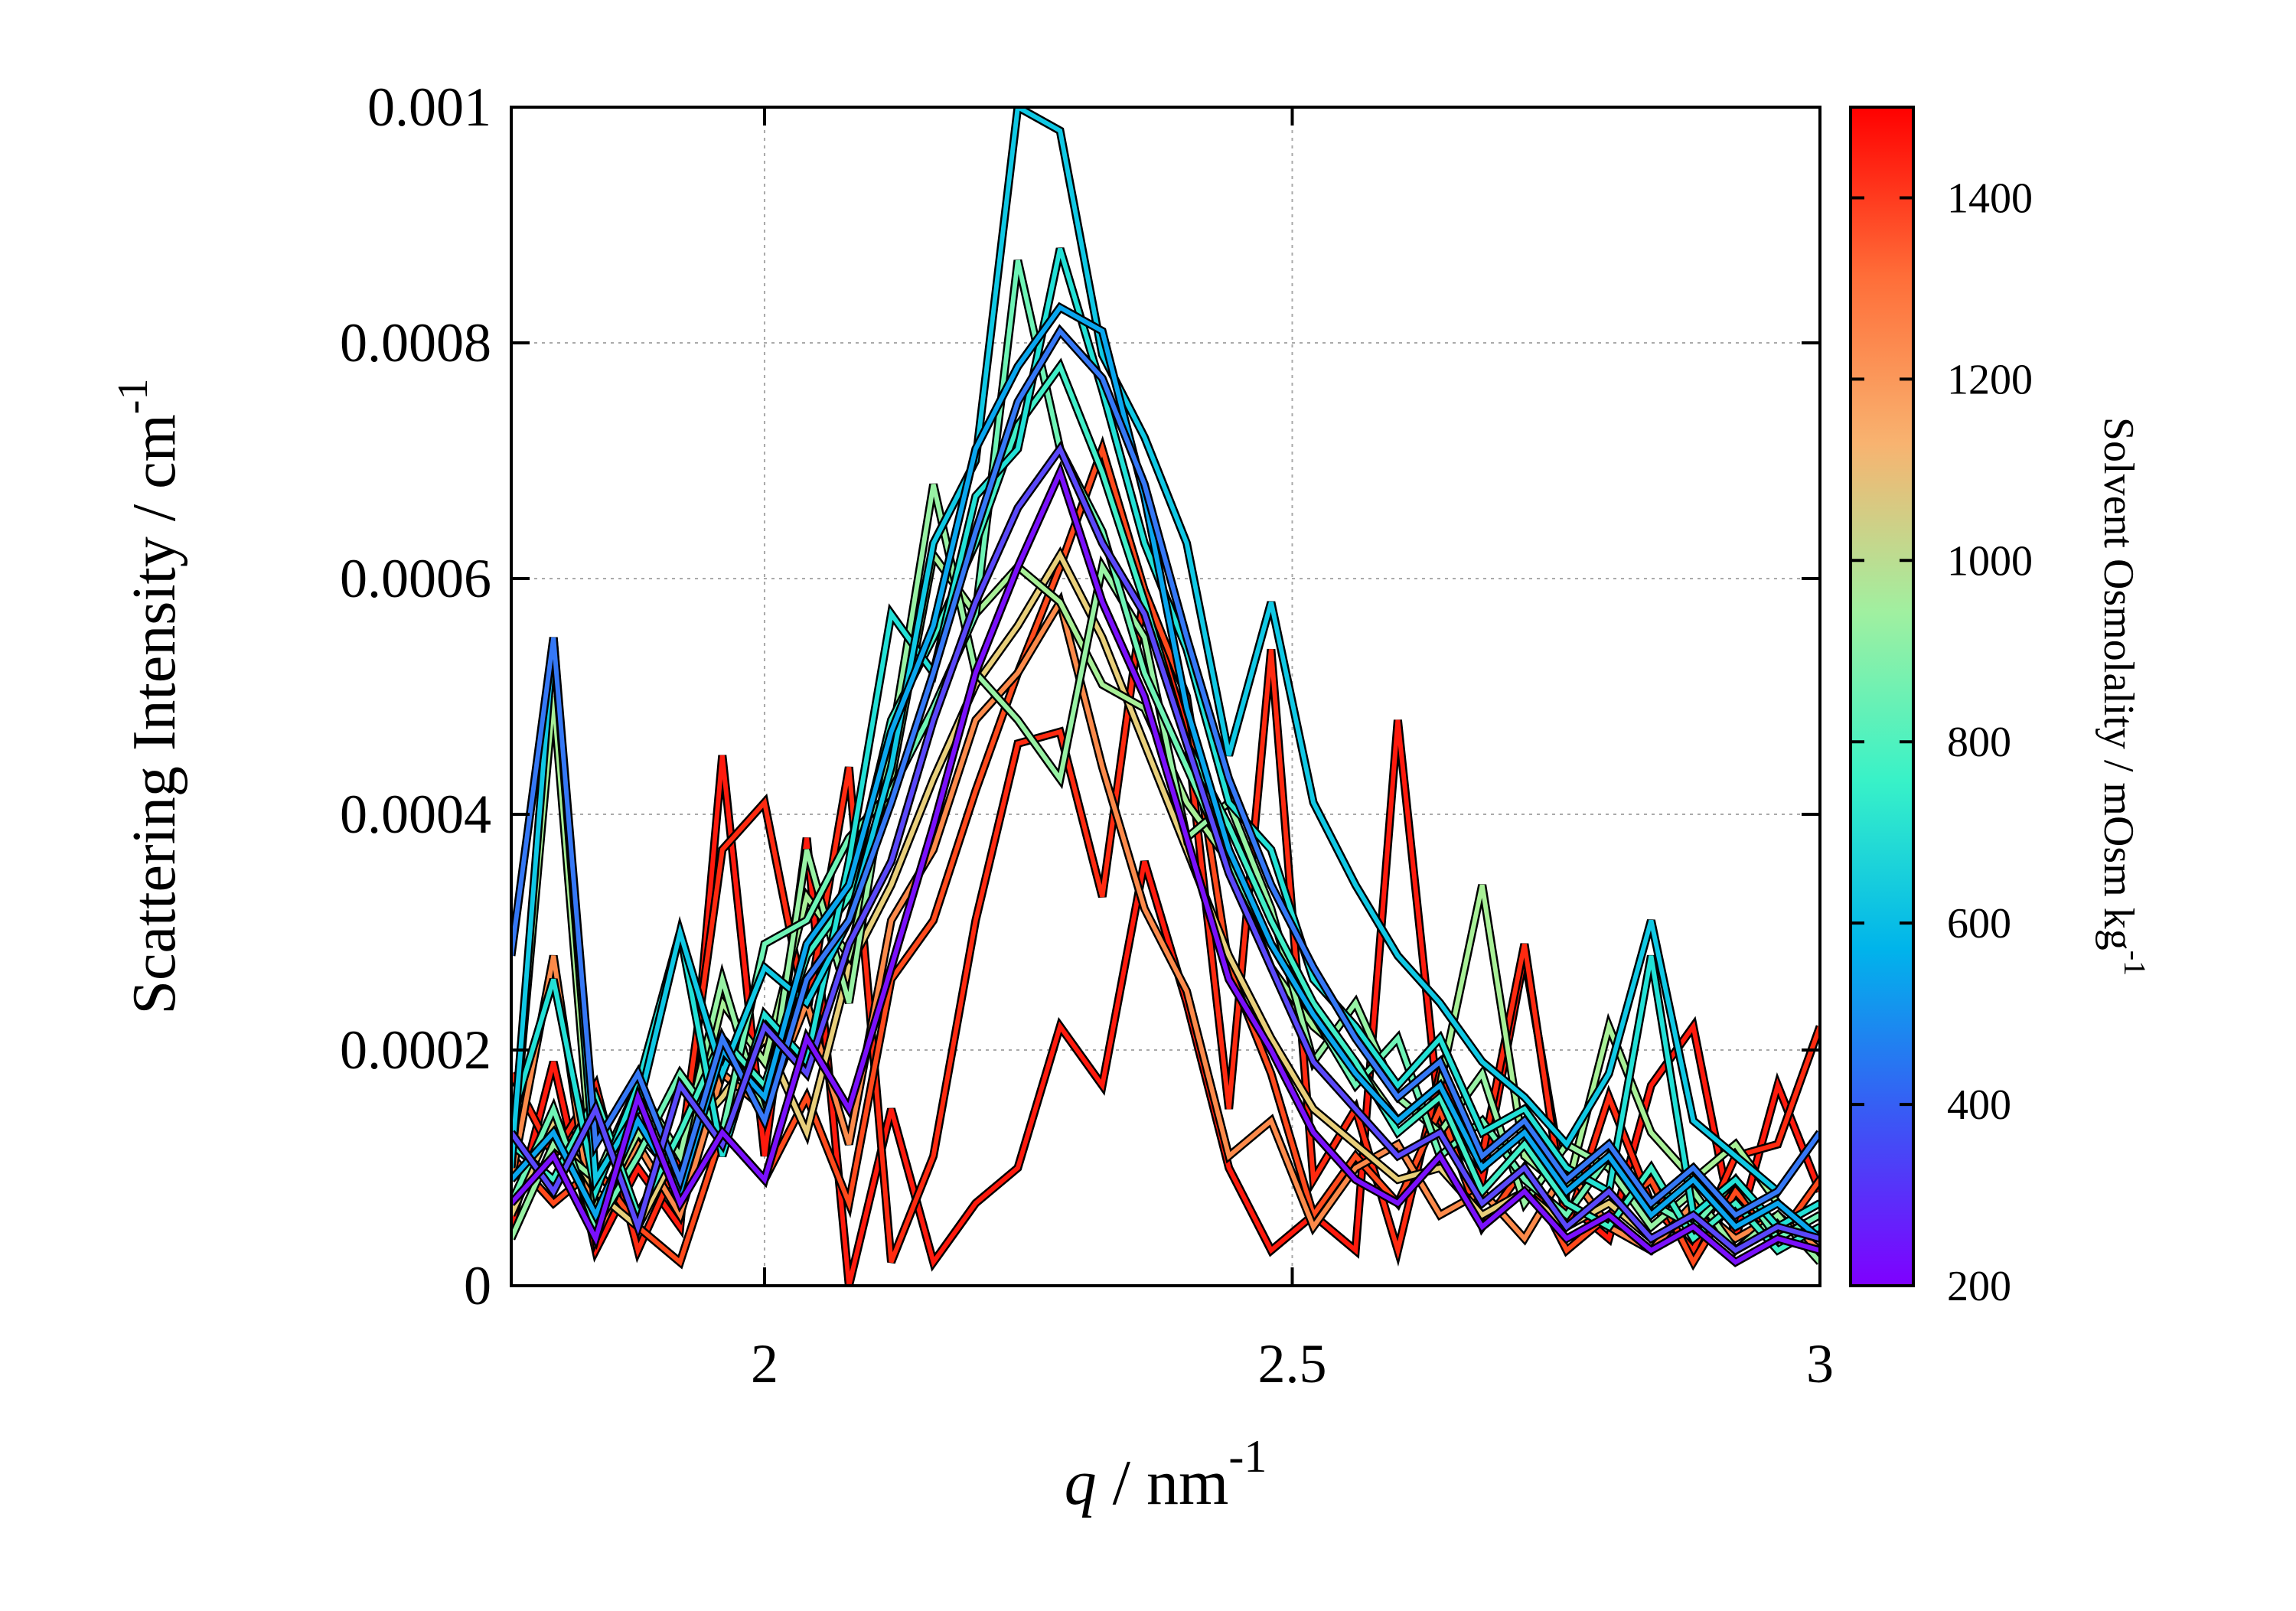  I want to click on y-axis-label-text: Scattering Intensity / cm, so click(154, 714).